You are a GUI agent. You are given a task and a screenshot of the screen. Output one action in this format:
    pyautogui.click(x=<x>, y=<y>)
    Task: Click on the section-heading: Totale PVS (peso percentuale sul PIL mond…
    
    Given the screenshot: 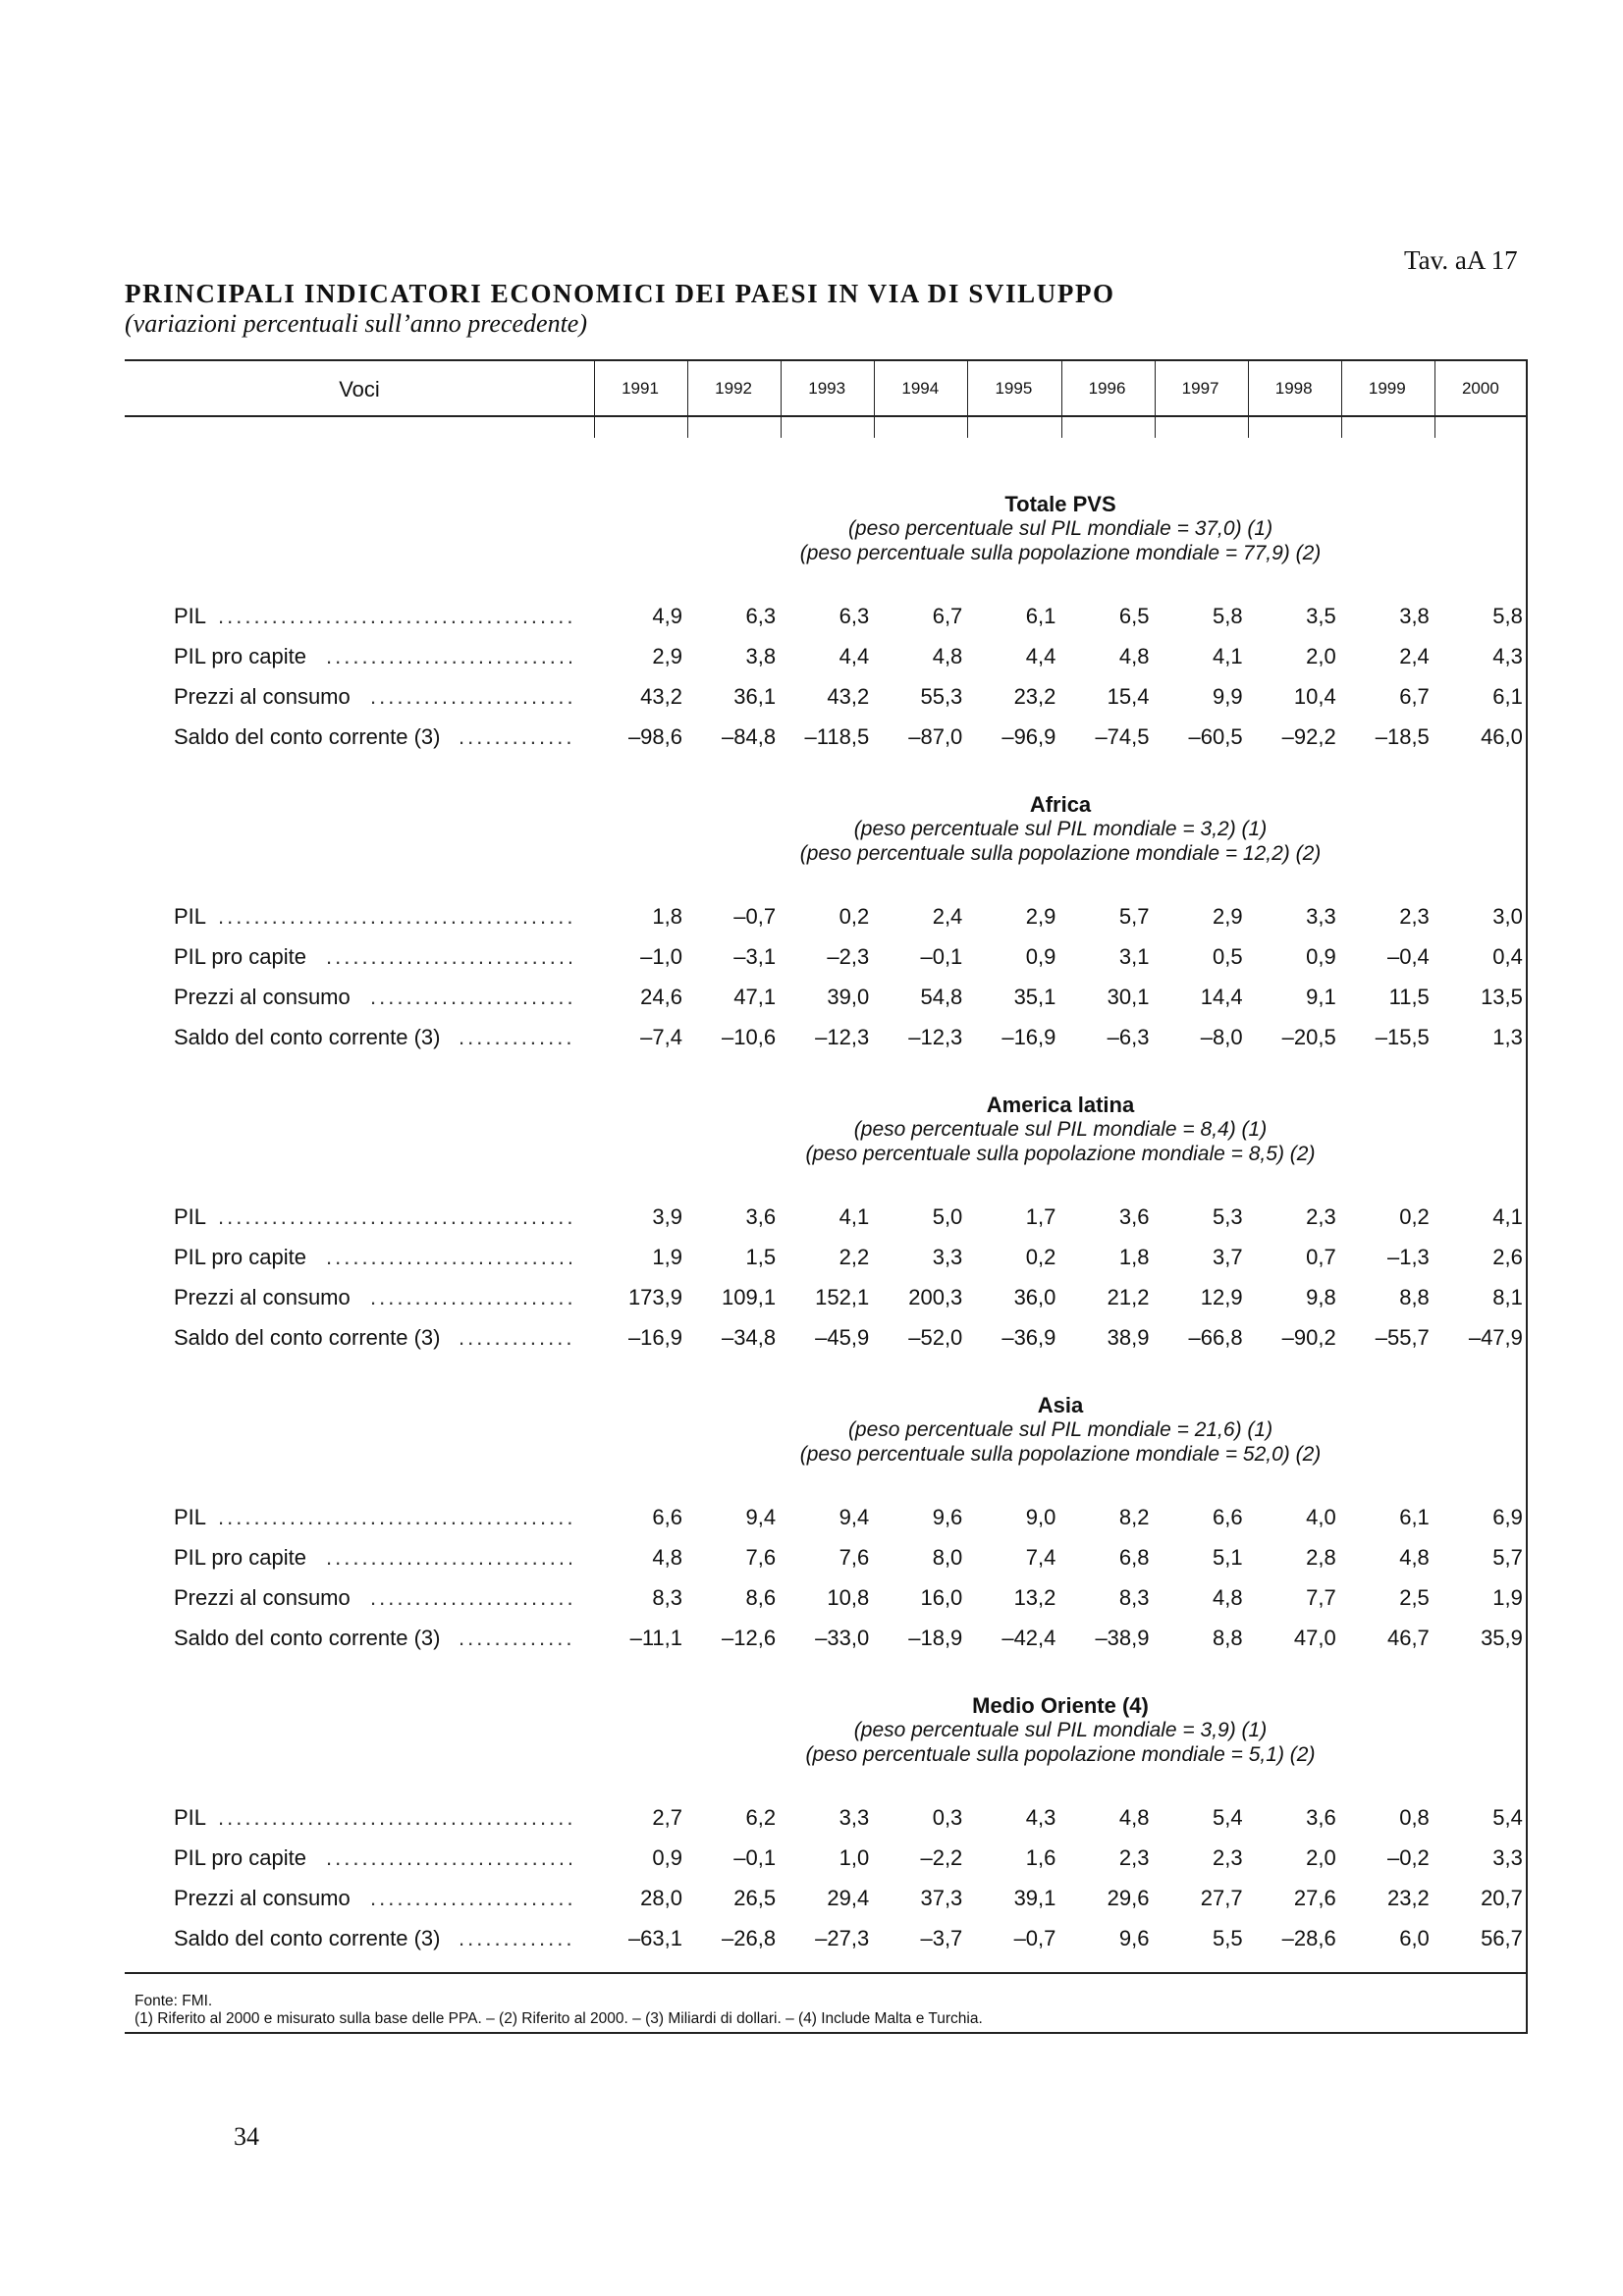 What is the action you would take?
    pyautogui.click(x=1060, y=529)
    